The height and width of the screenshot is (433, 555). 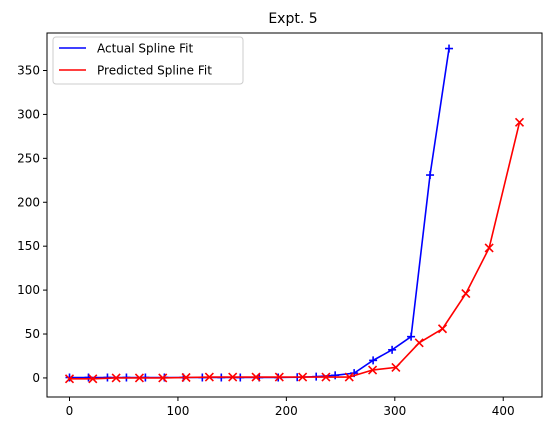 I want to click on y-tick-label: 250, so click(x=28, y=158).